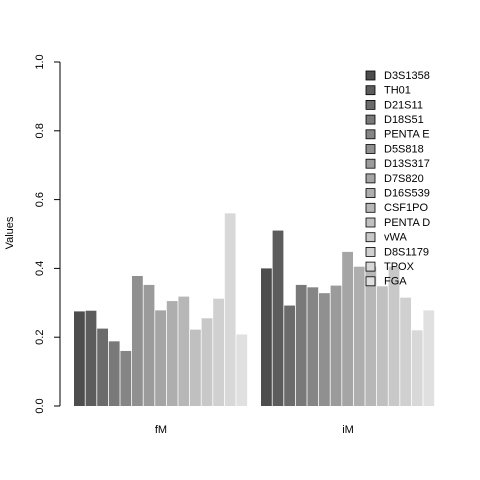 This screenshot has height=480, width=480. I want to click on legend-label: vWA, so click(395, 238).